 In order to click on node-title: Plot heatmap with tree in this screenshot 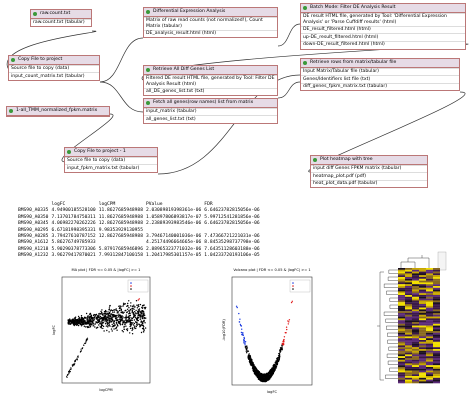, I will do `click(369, 160)`.